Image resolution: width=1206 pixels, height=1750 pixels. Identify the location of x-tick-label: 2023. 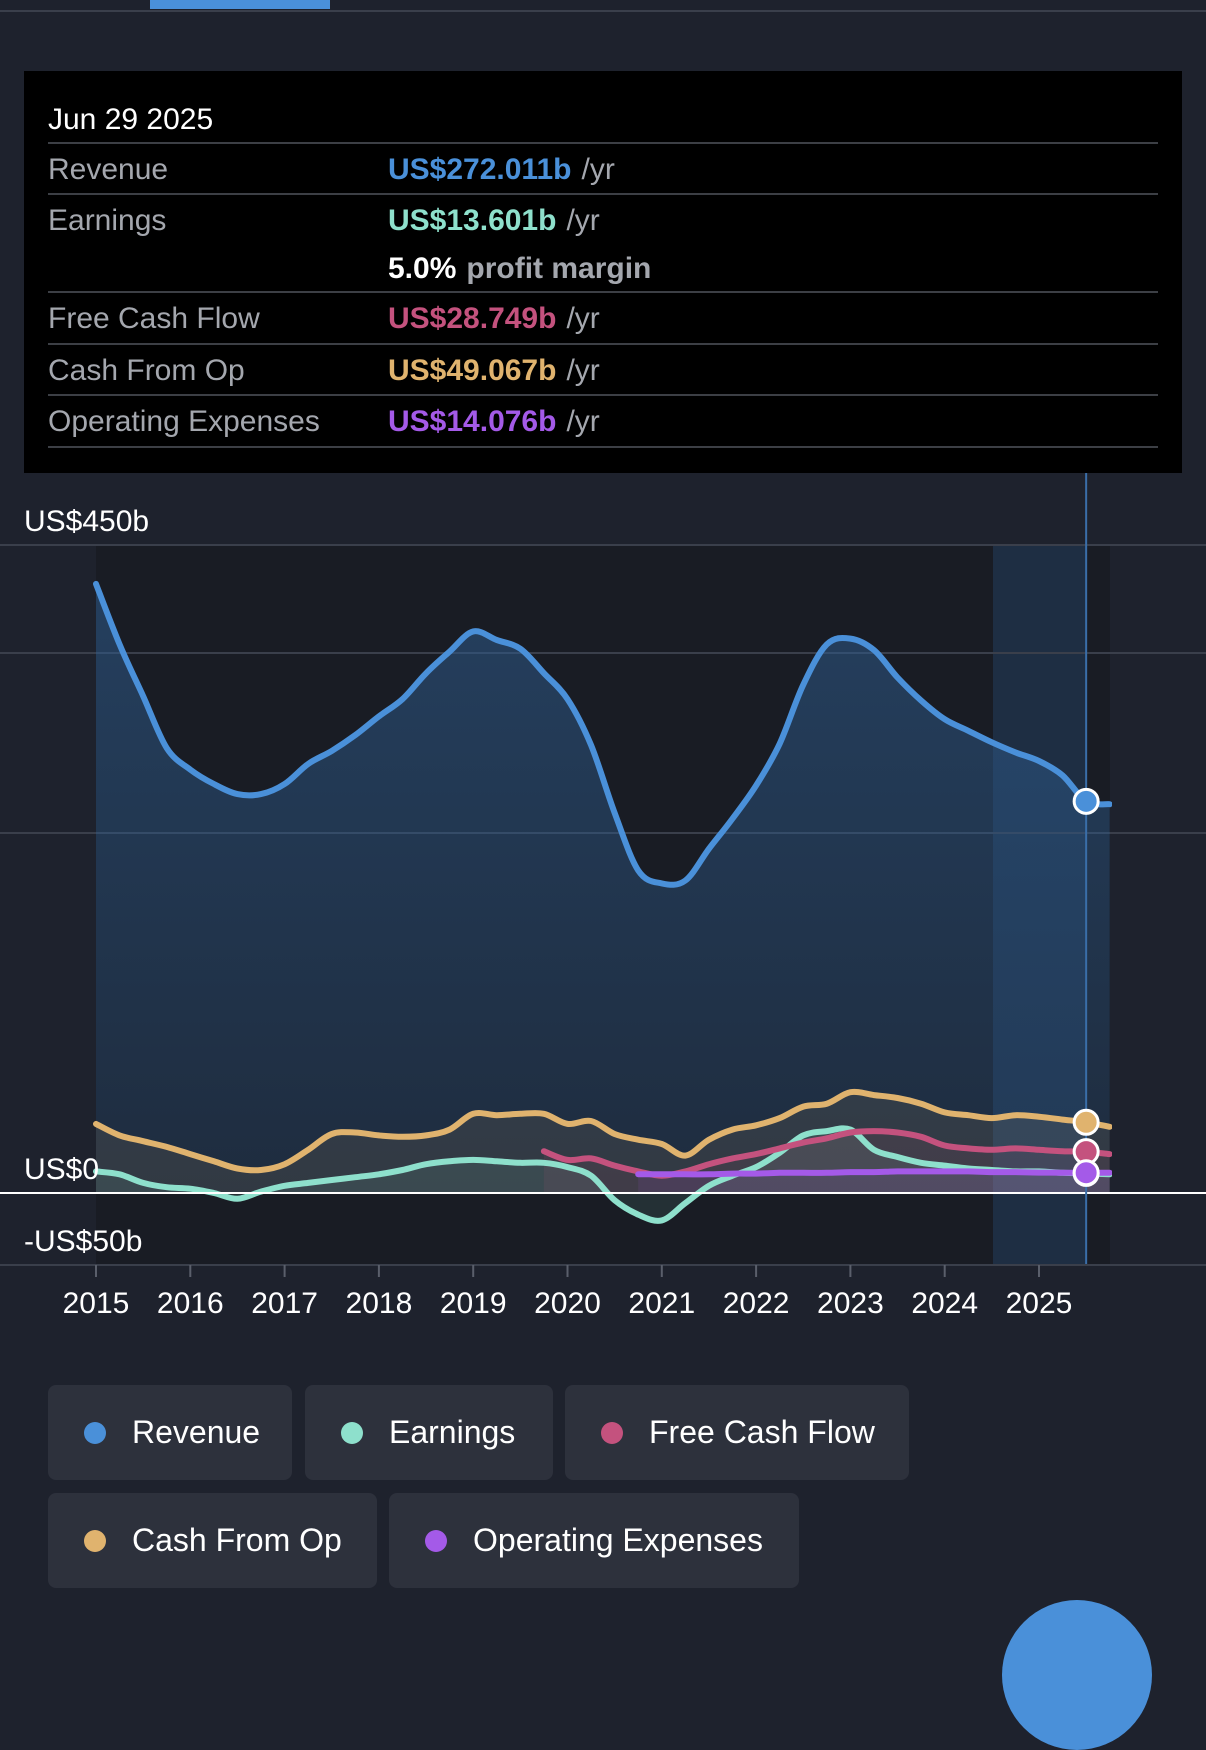
(850, 1303).